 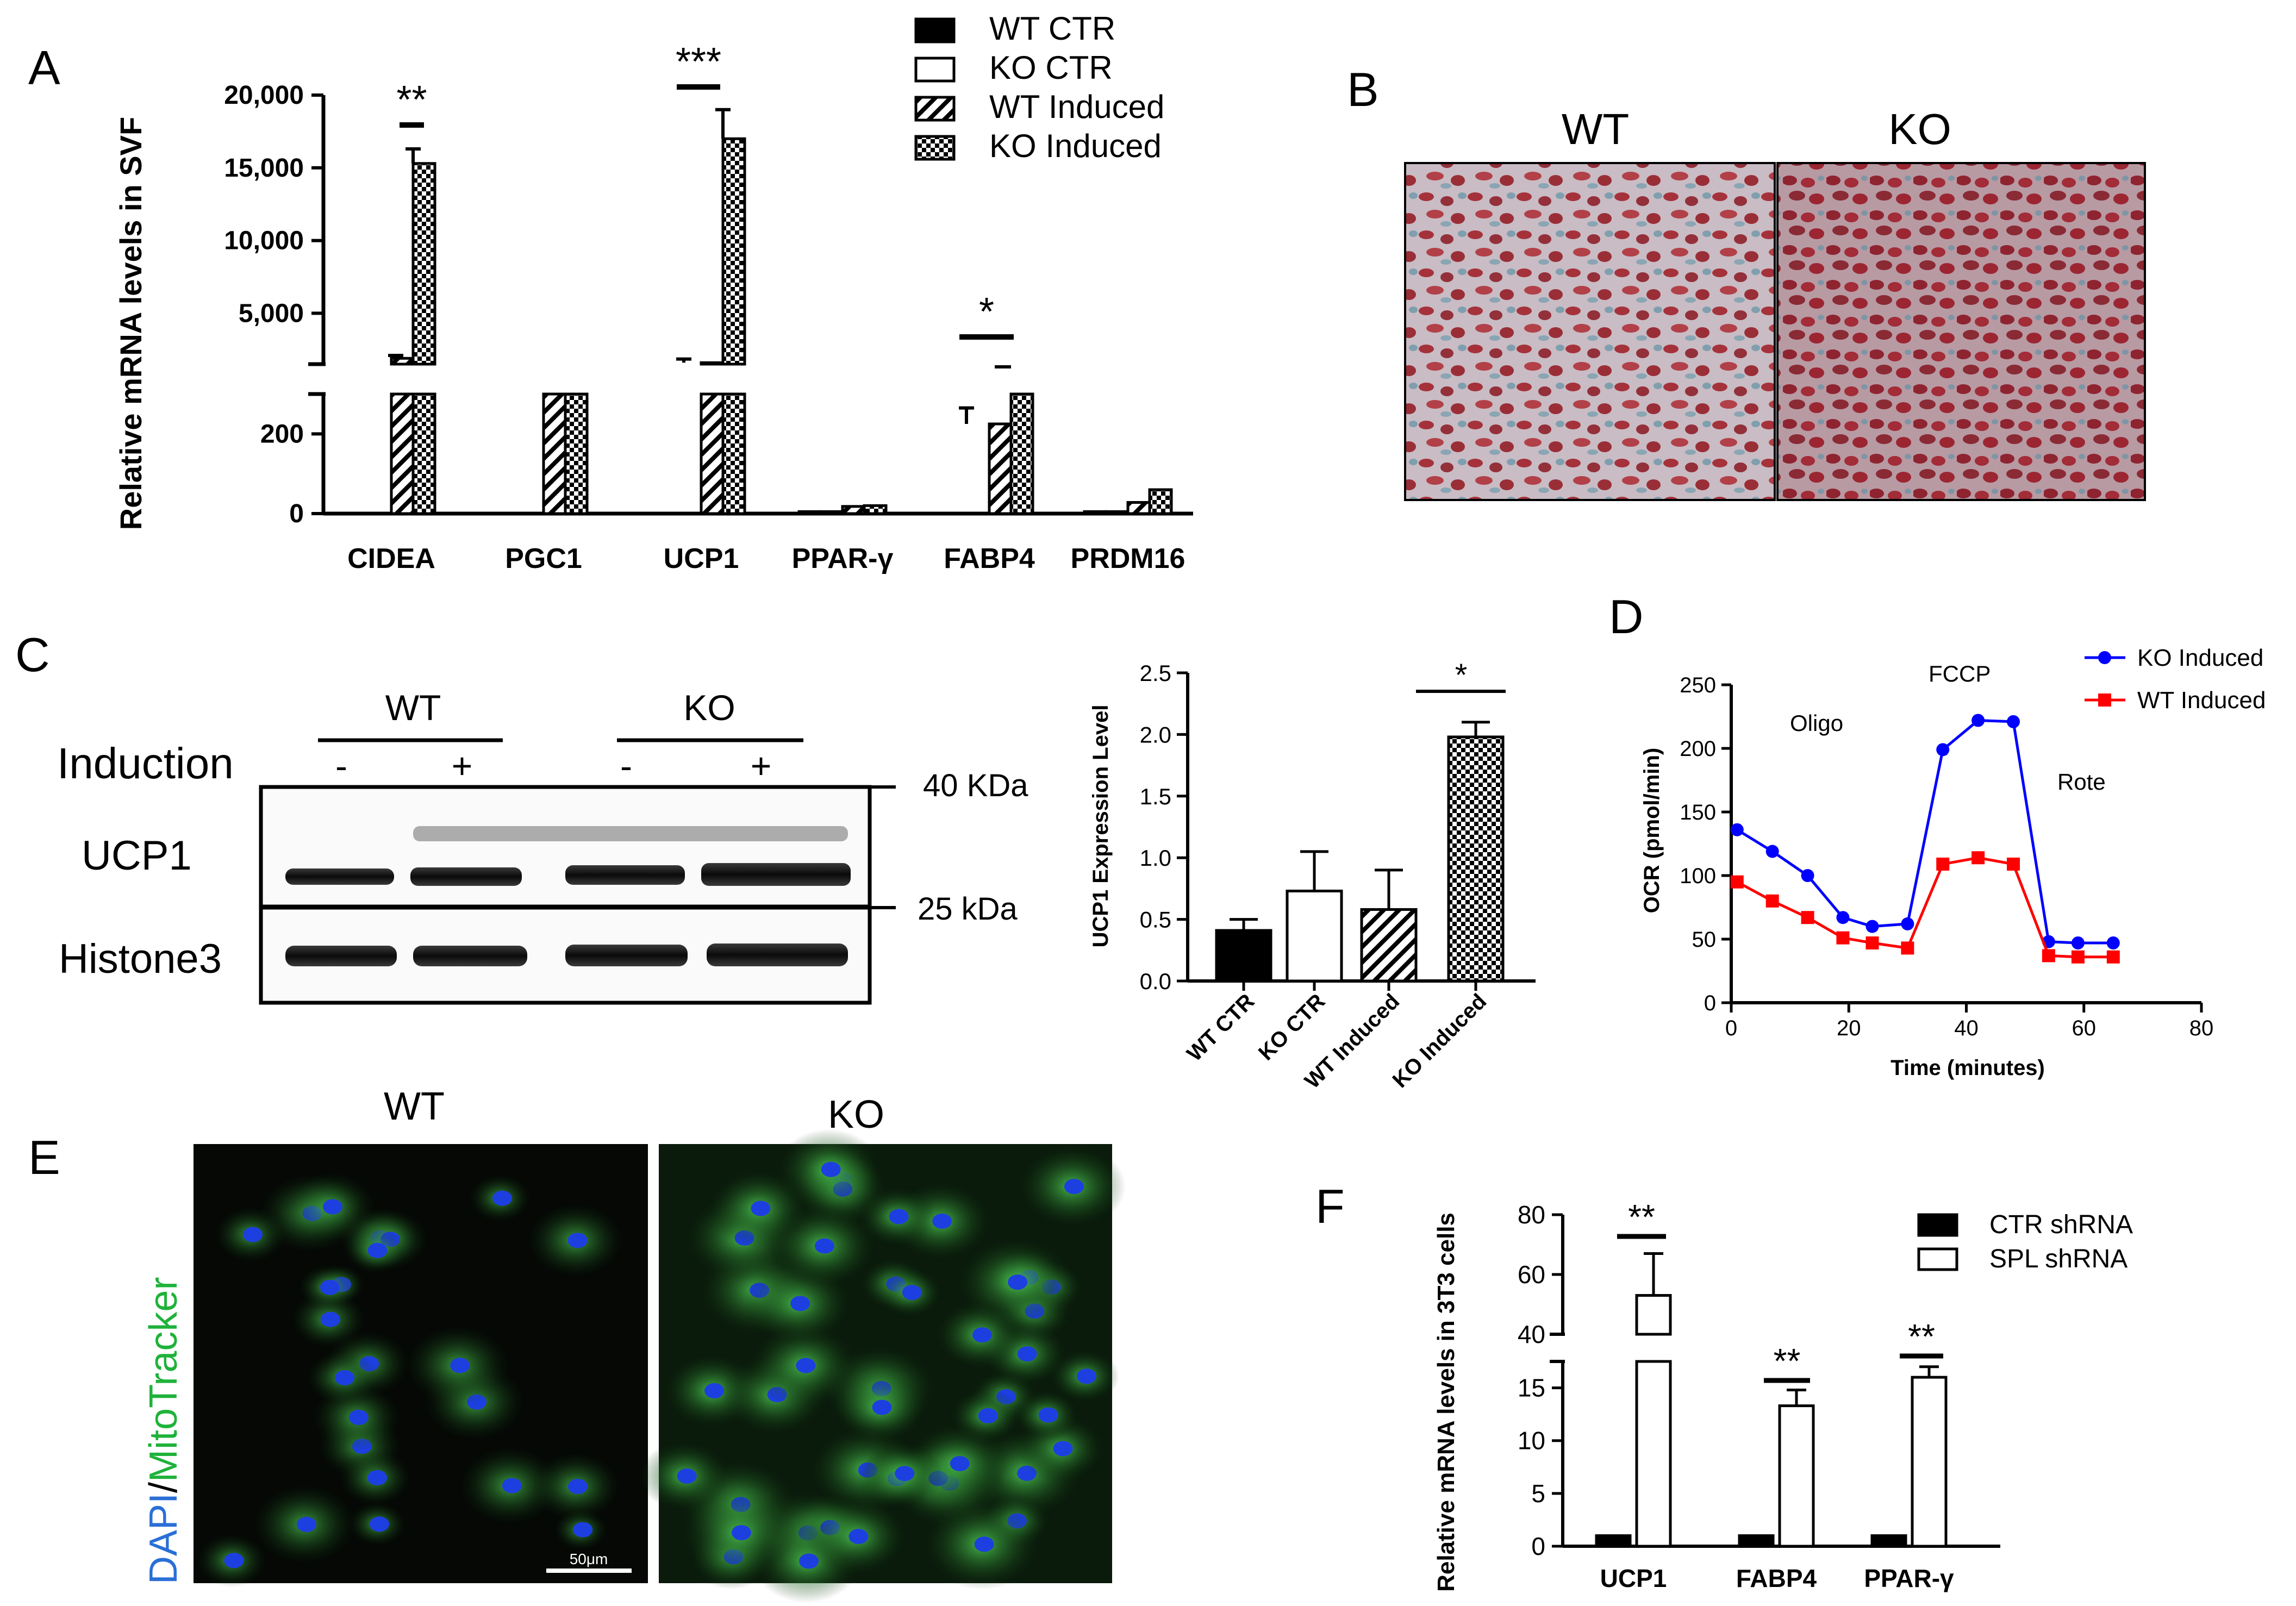 I want to click on panel-letter-b: B, so click(x=1363, y=89).